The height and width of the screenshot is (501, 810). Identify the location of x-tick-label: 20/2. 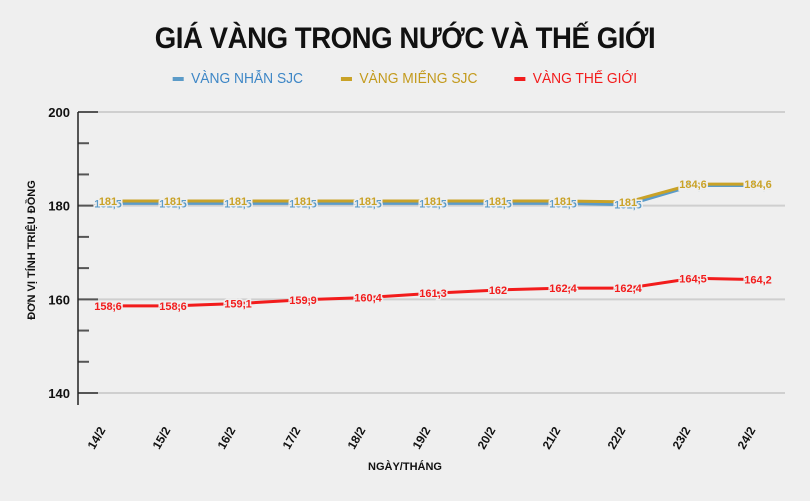
(487, 438).